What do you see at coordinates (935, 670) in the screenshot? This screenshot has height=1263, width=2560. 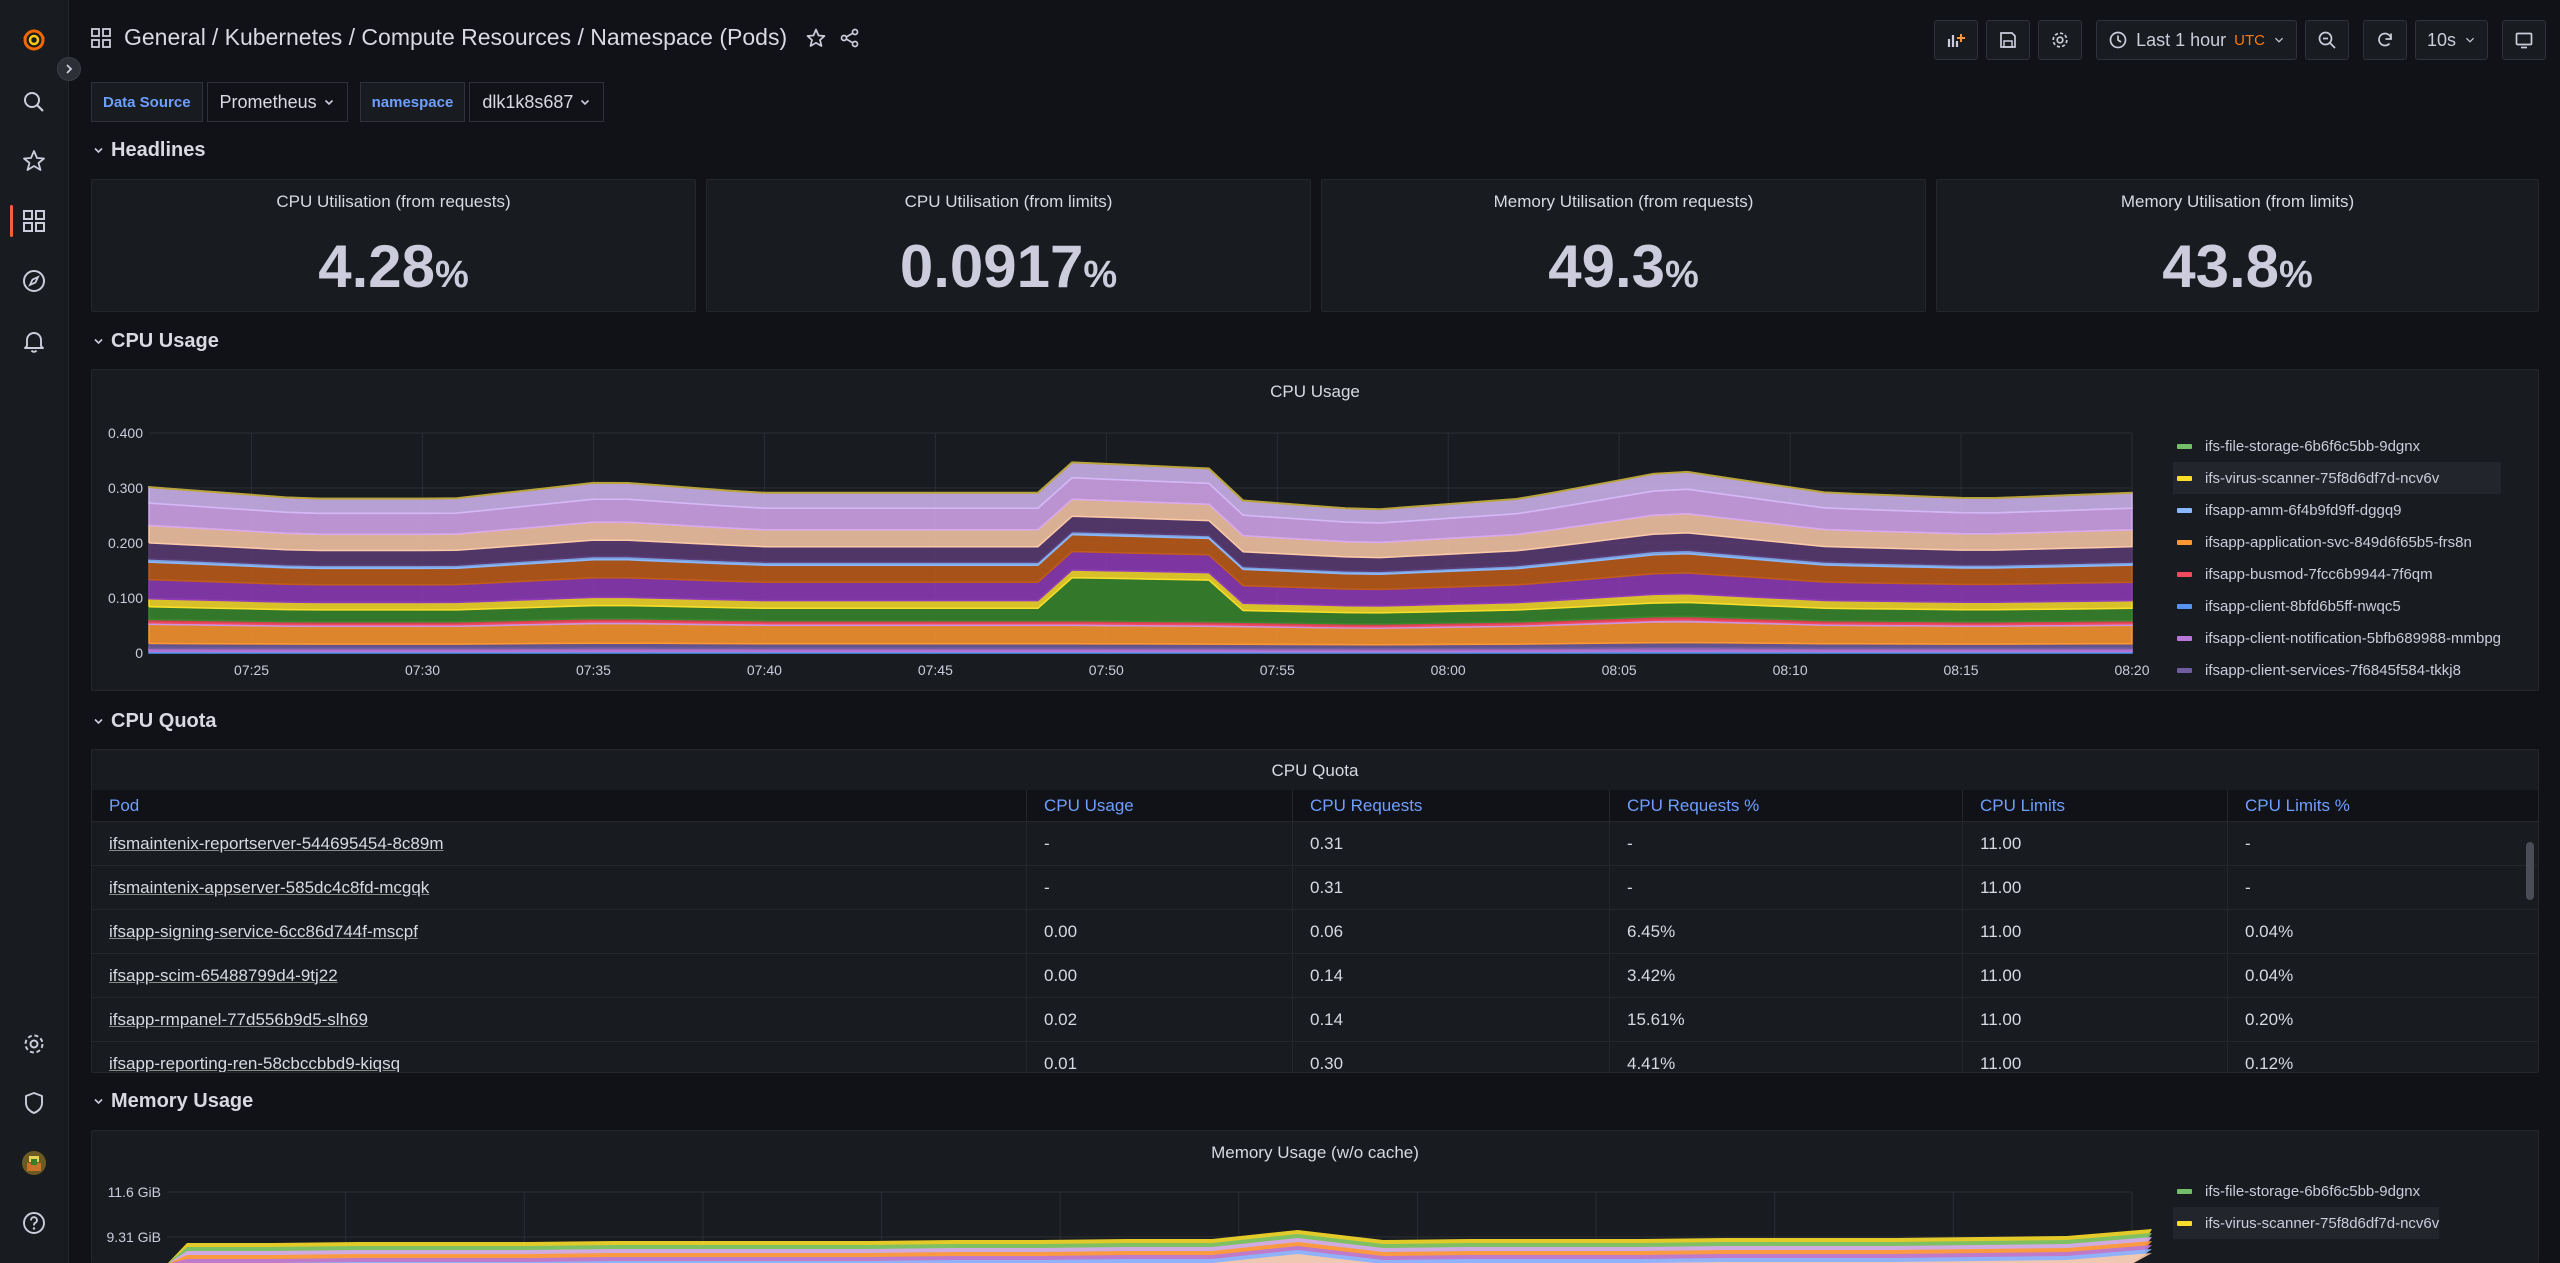 I see `x-tick-label: 07:45` at bounding box center [935, 670].